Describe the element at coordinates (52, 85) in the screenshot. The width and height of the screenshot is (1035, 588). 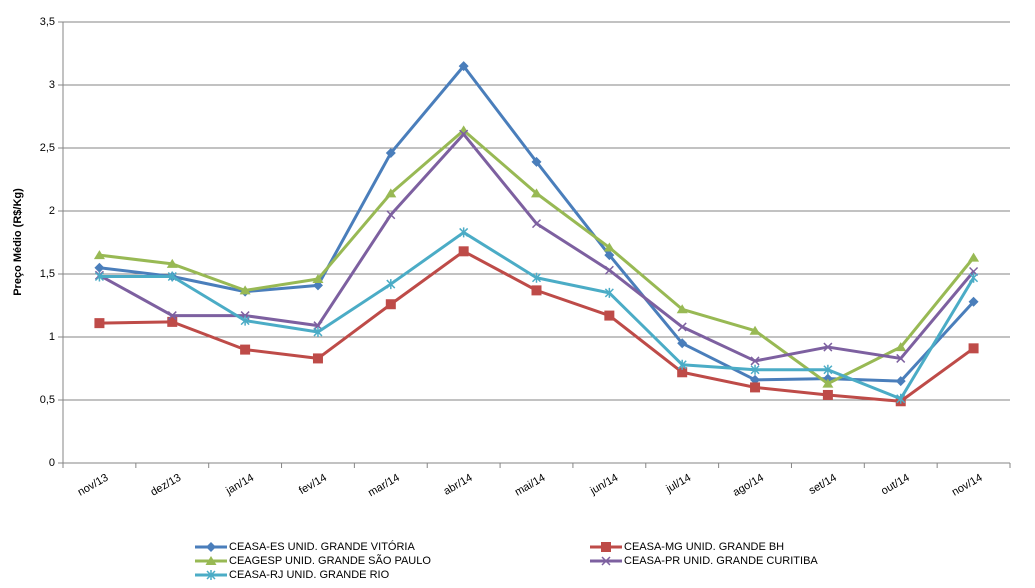
I see `y-tick-label: 3` at that location.